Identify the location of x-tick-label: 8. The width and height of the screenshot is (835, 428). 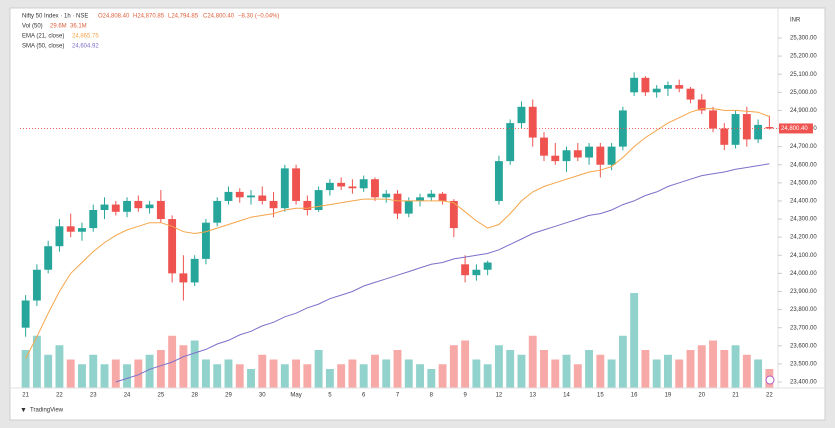
(432, 396).